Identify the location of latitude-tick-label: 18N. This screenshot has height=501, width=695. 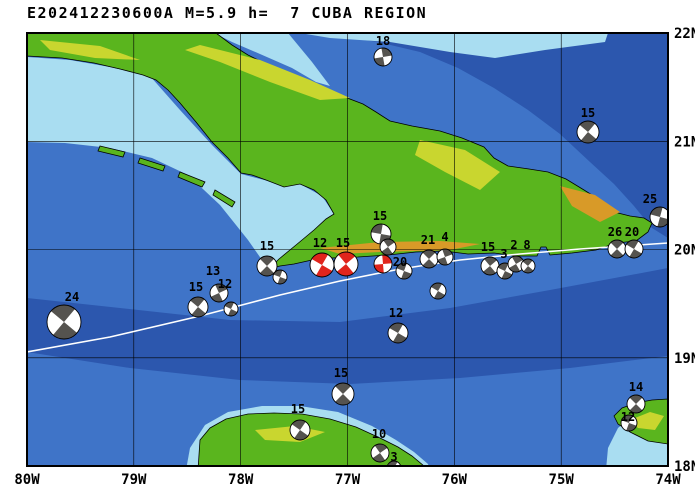
(684, 467).